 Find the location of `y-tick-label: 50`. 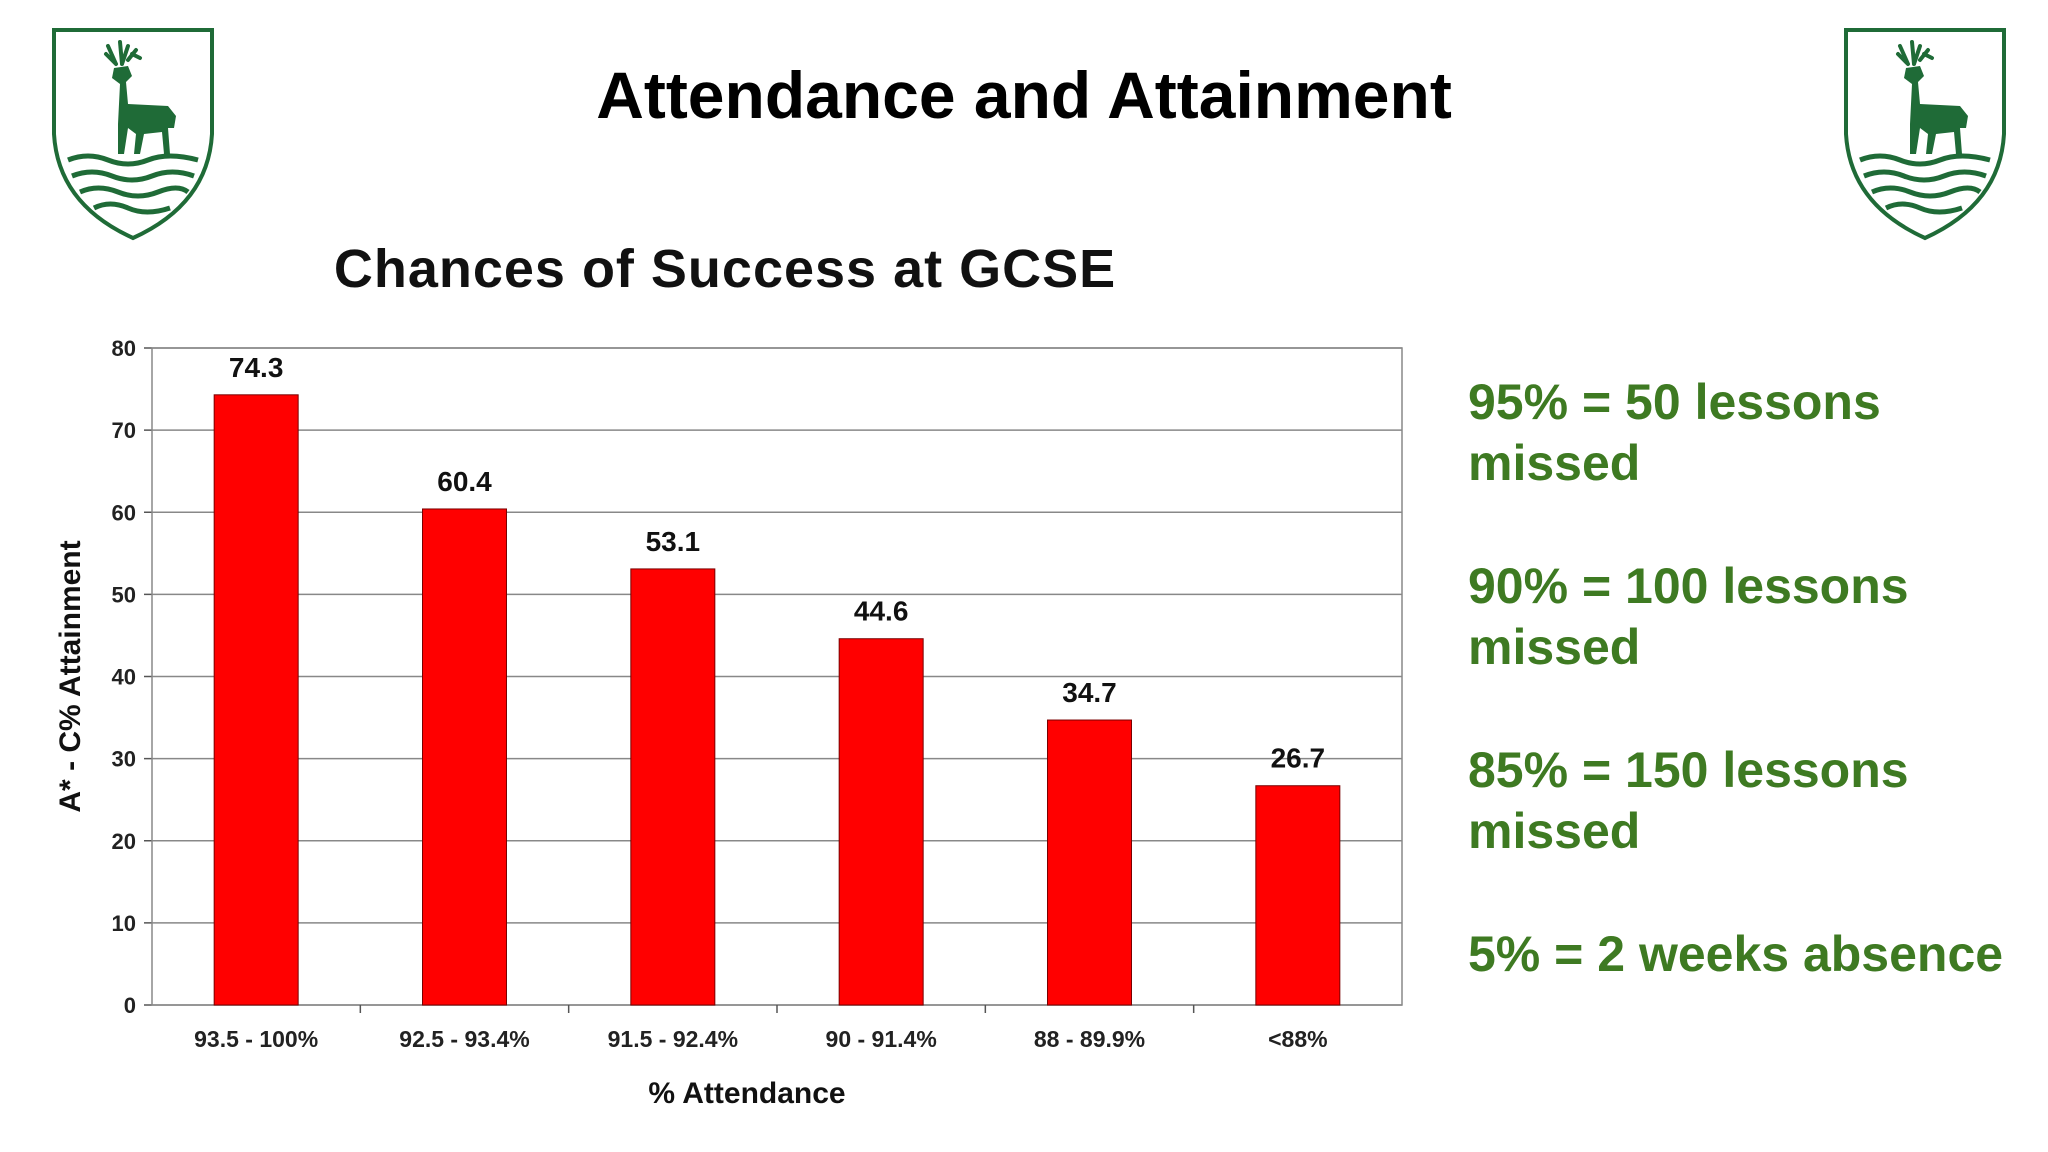

y-tick-label: 50 is located at coordinates (124, 594).